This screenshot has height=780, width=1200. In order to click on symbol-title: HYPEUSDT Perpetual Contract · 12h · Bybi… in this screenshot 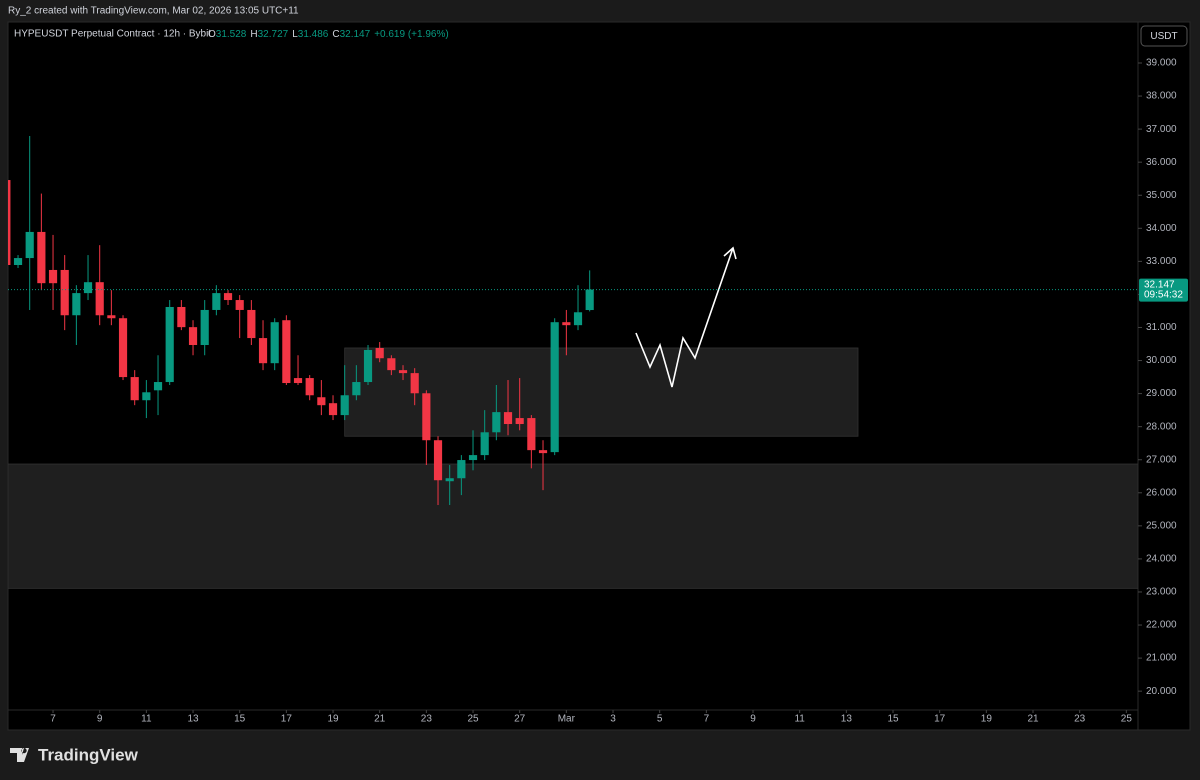, I will do `click(112, 34)`.